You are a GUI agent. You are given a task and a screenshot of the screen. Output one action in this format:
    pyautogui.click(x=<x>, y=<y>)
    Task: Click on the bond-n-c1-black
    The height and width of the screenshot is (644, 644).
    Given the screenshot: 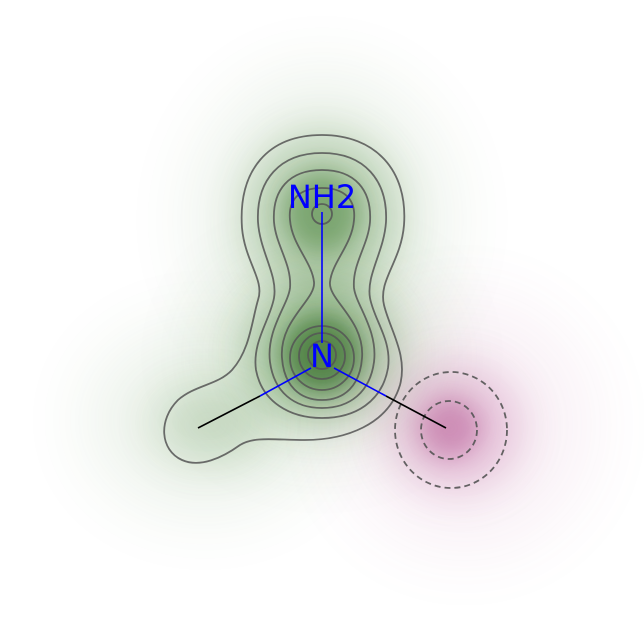 What is the action you would take?
    pyautogui.click(x=229, y=412)
    